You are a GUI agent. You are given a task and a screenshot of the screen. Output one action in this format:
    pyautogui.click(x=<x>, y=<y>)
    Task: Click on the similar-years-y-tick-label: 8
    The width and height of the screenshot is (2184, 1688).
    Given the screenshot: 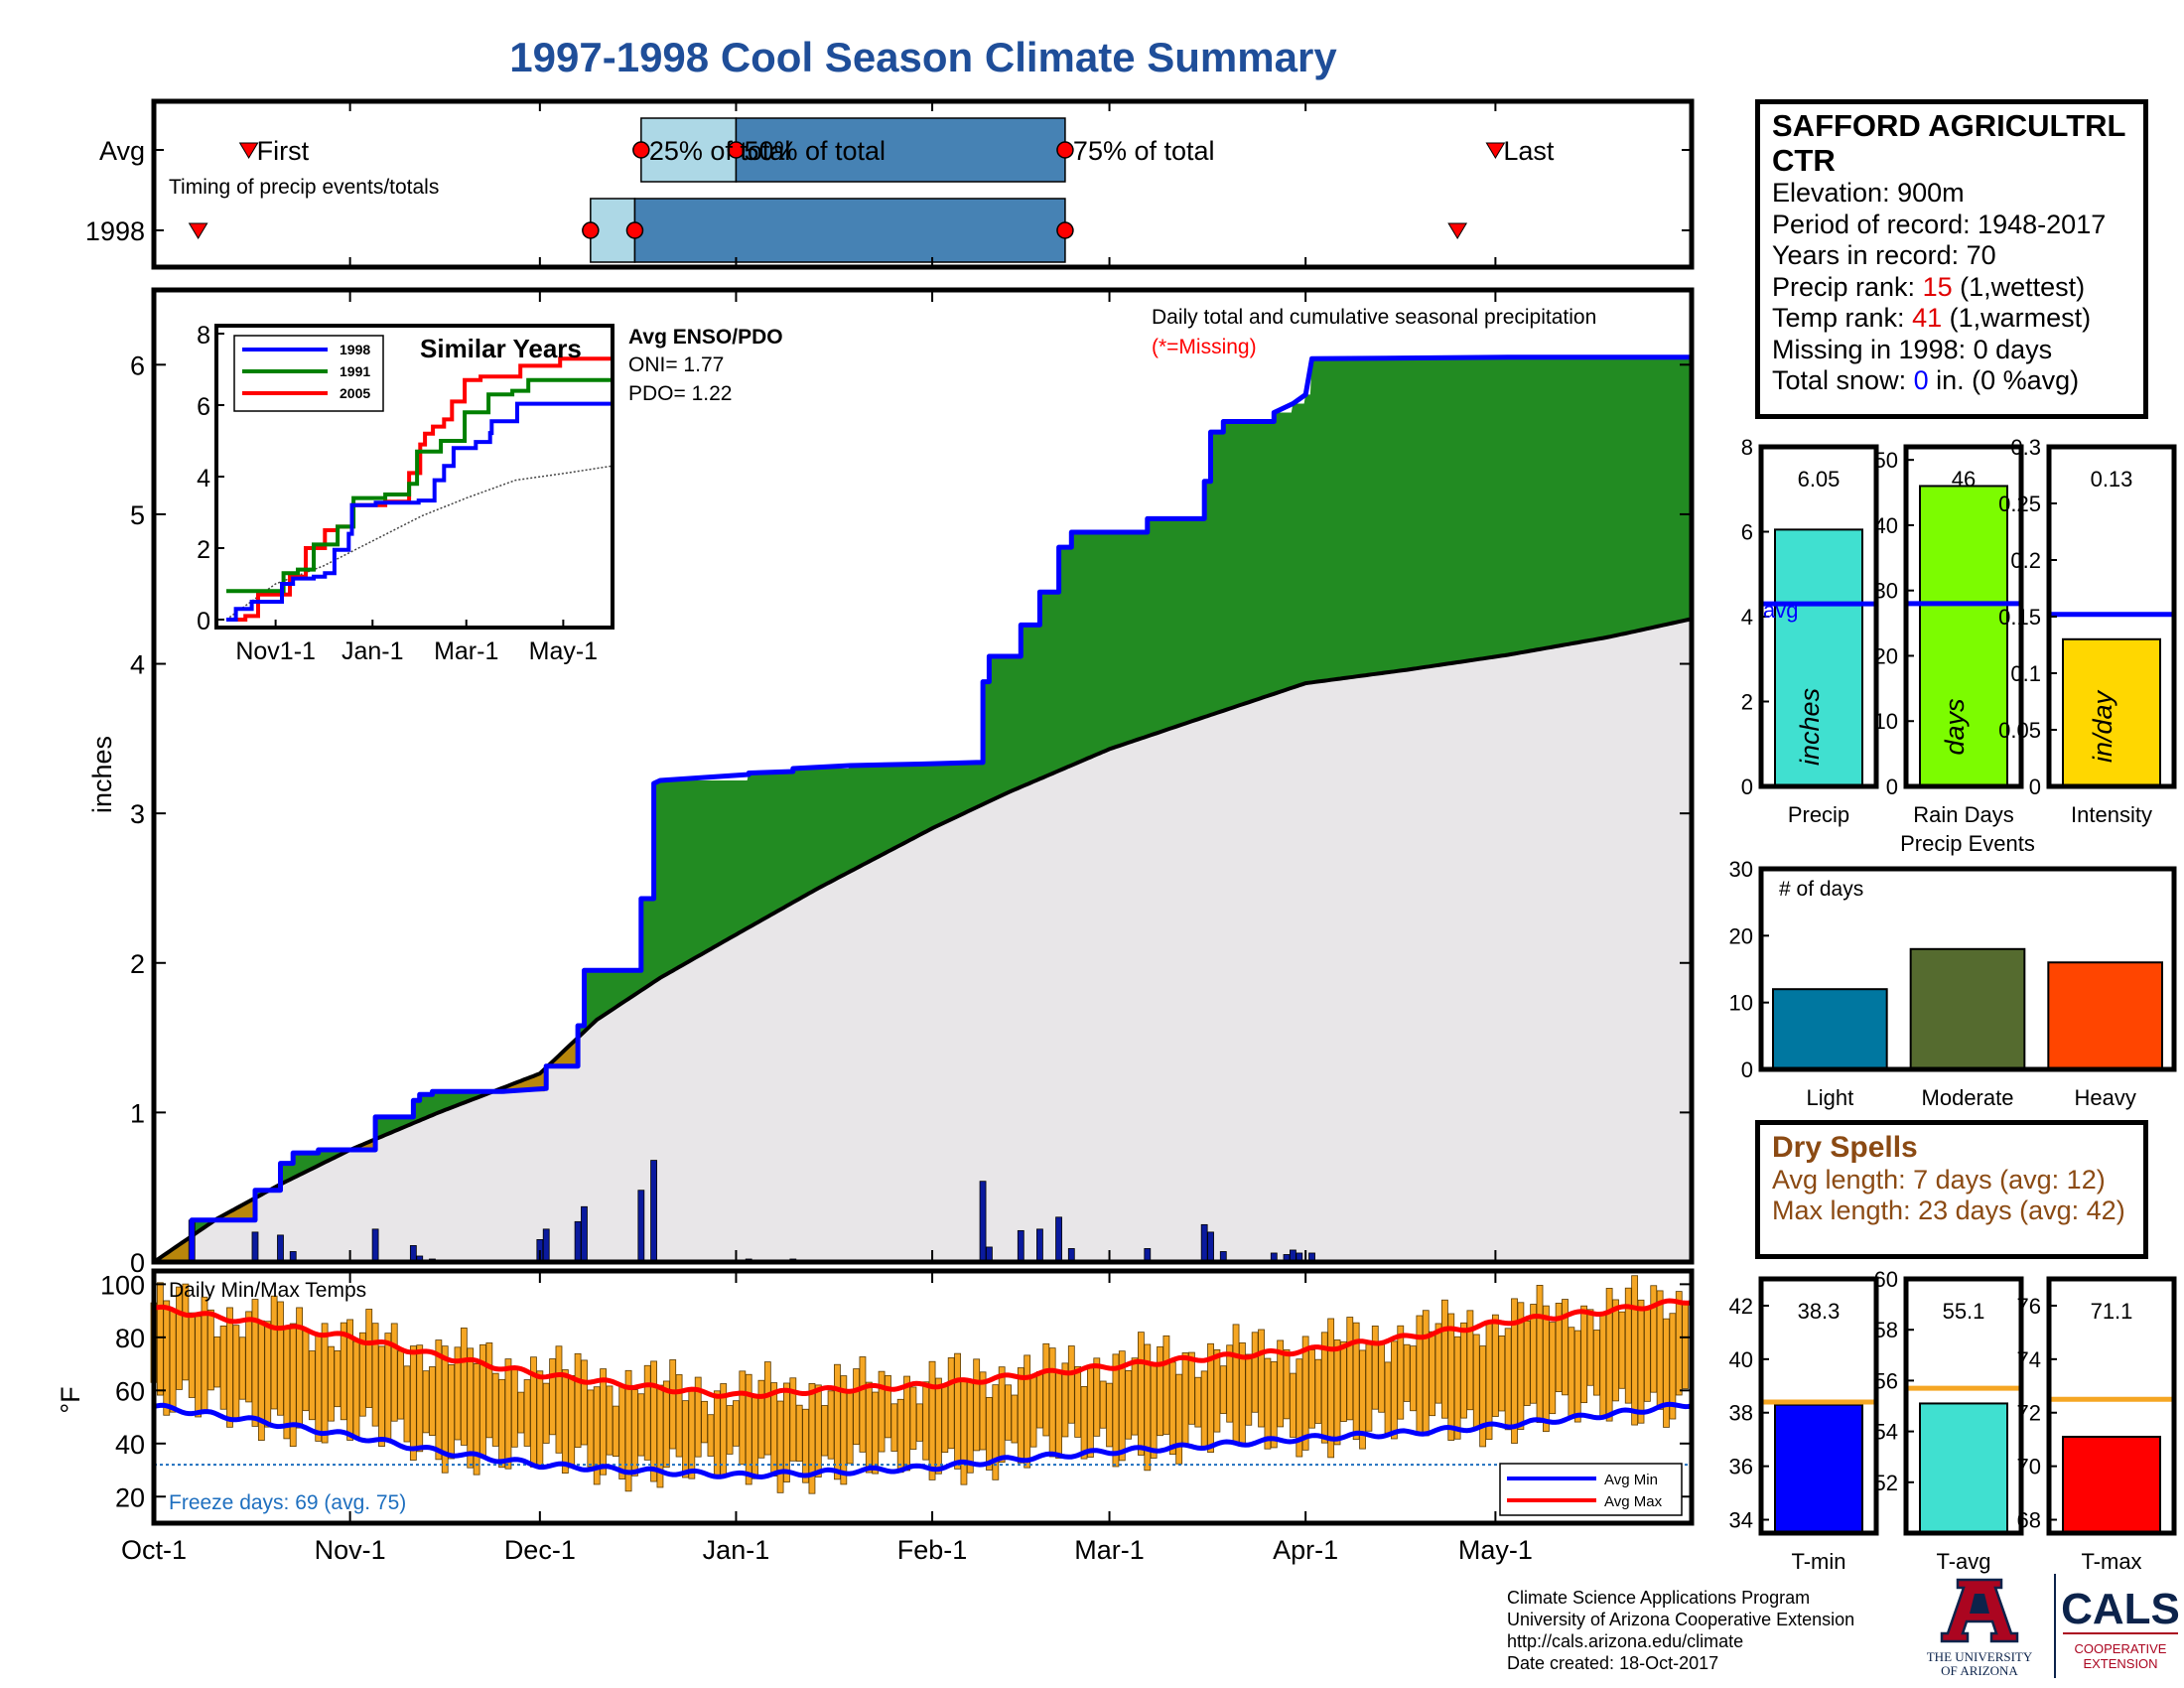 What is the action you would take?
    pyautogui.click(x=203, y=336)
    